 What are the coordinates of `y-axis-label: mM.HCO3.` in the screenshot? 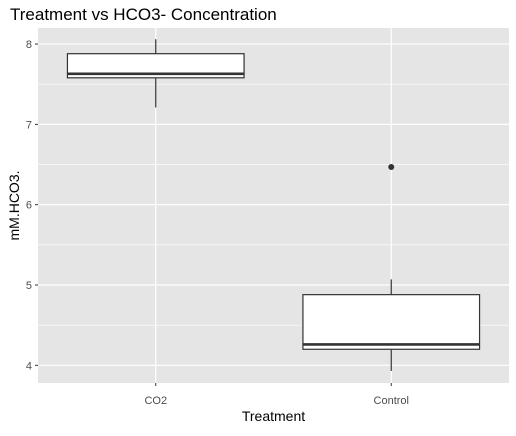 It's located at (14, 206).